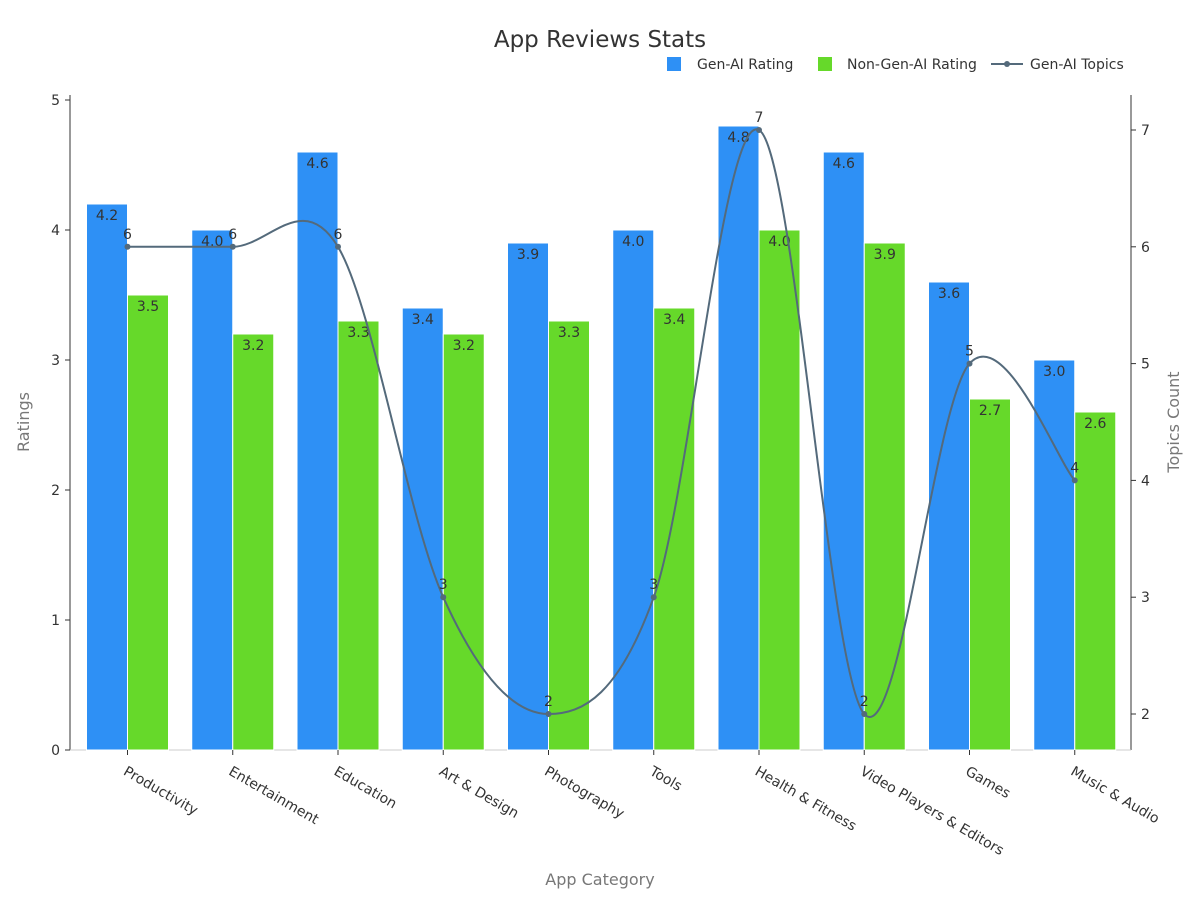 The width and height of the screenshot is (1200, 900). I want to click on legend-label-topics: Gen-AI Topics, so click(1077, 65).